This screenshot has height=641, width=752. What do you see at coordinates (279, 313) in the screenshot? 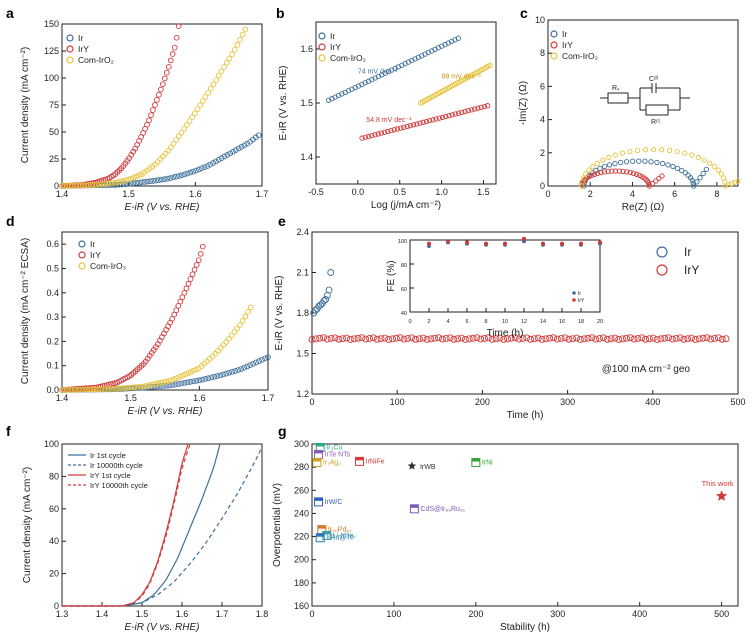
I see `panel-e-y-axis-title: E-iR (V vs. RHE)` at bounding box center [279, 313].